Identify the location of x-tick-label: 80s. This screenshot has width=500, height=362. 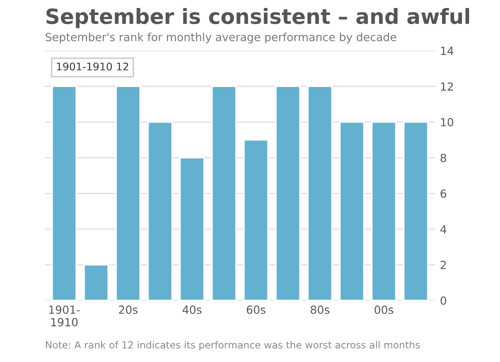
(320, 310).